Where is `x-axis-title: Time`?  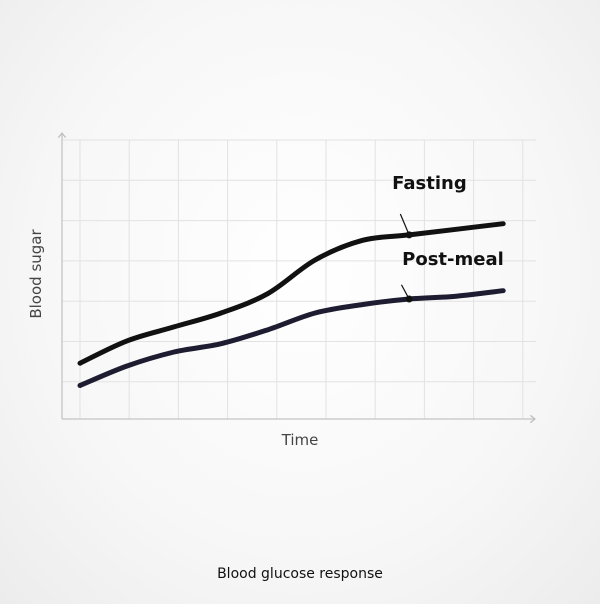
x-axis-title: Time is located at coordinates (300, 440).